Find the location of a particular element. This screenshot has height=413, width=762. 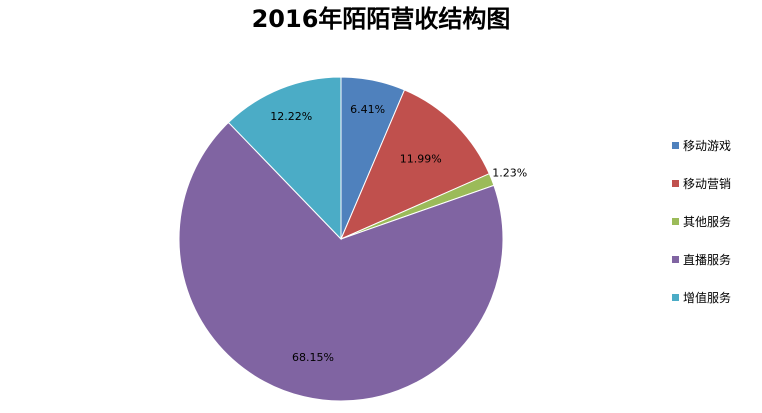

legend-swatch-other-services is located at coordinates (675, 221).